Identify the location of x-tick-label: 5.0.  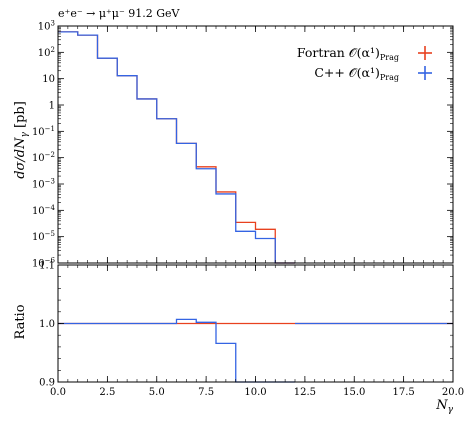
(157, 392).